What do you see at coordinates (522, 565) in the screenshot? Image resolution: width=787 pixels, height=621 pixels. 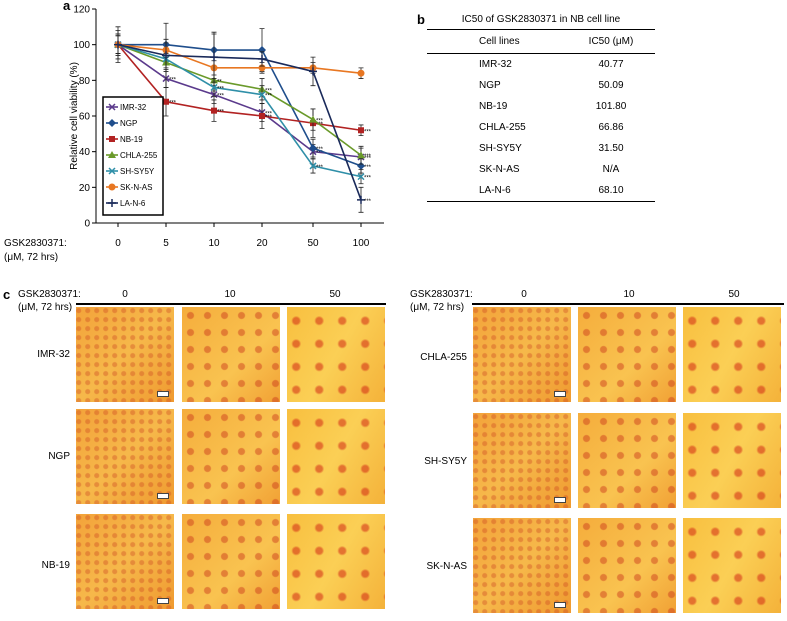 I see `micrograph-sk-n-as-0um` at bounding box center [522, 565].